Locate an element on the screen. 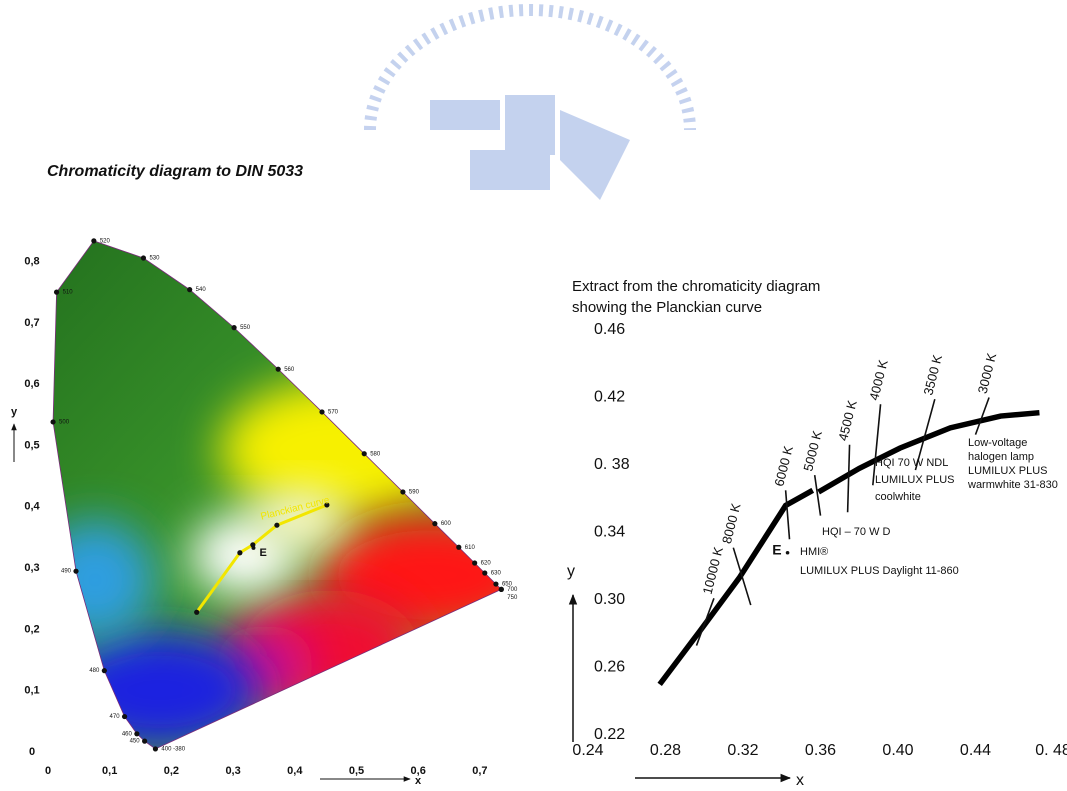  wavelength-label: 610 is located at coordinates (470, 548).